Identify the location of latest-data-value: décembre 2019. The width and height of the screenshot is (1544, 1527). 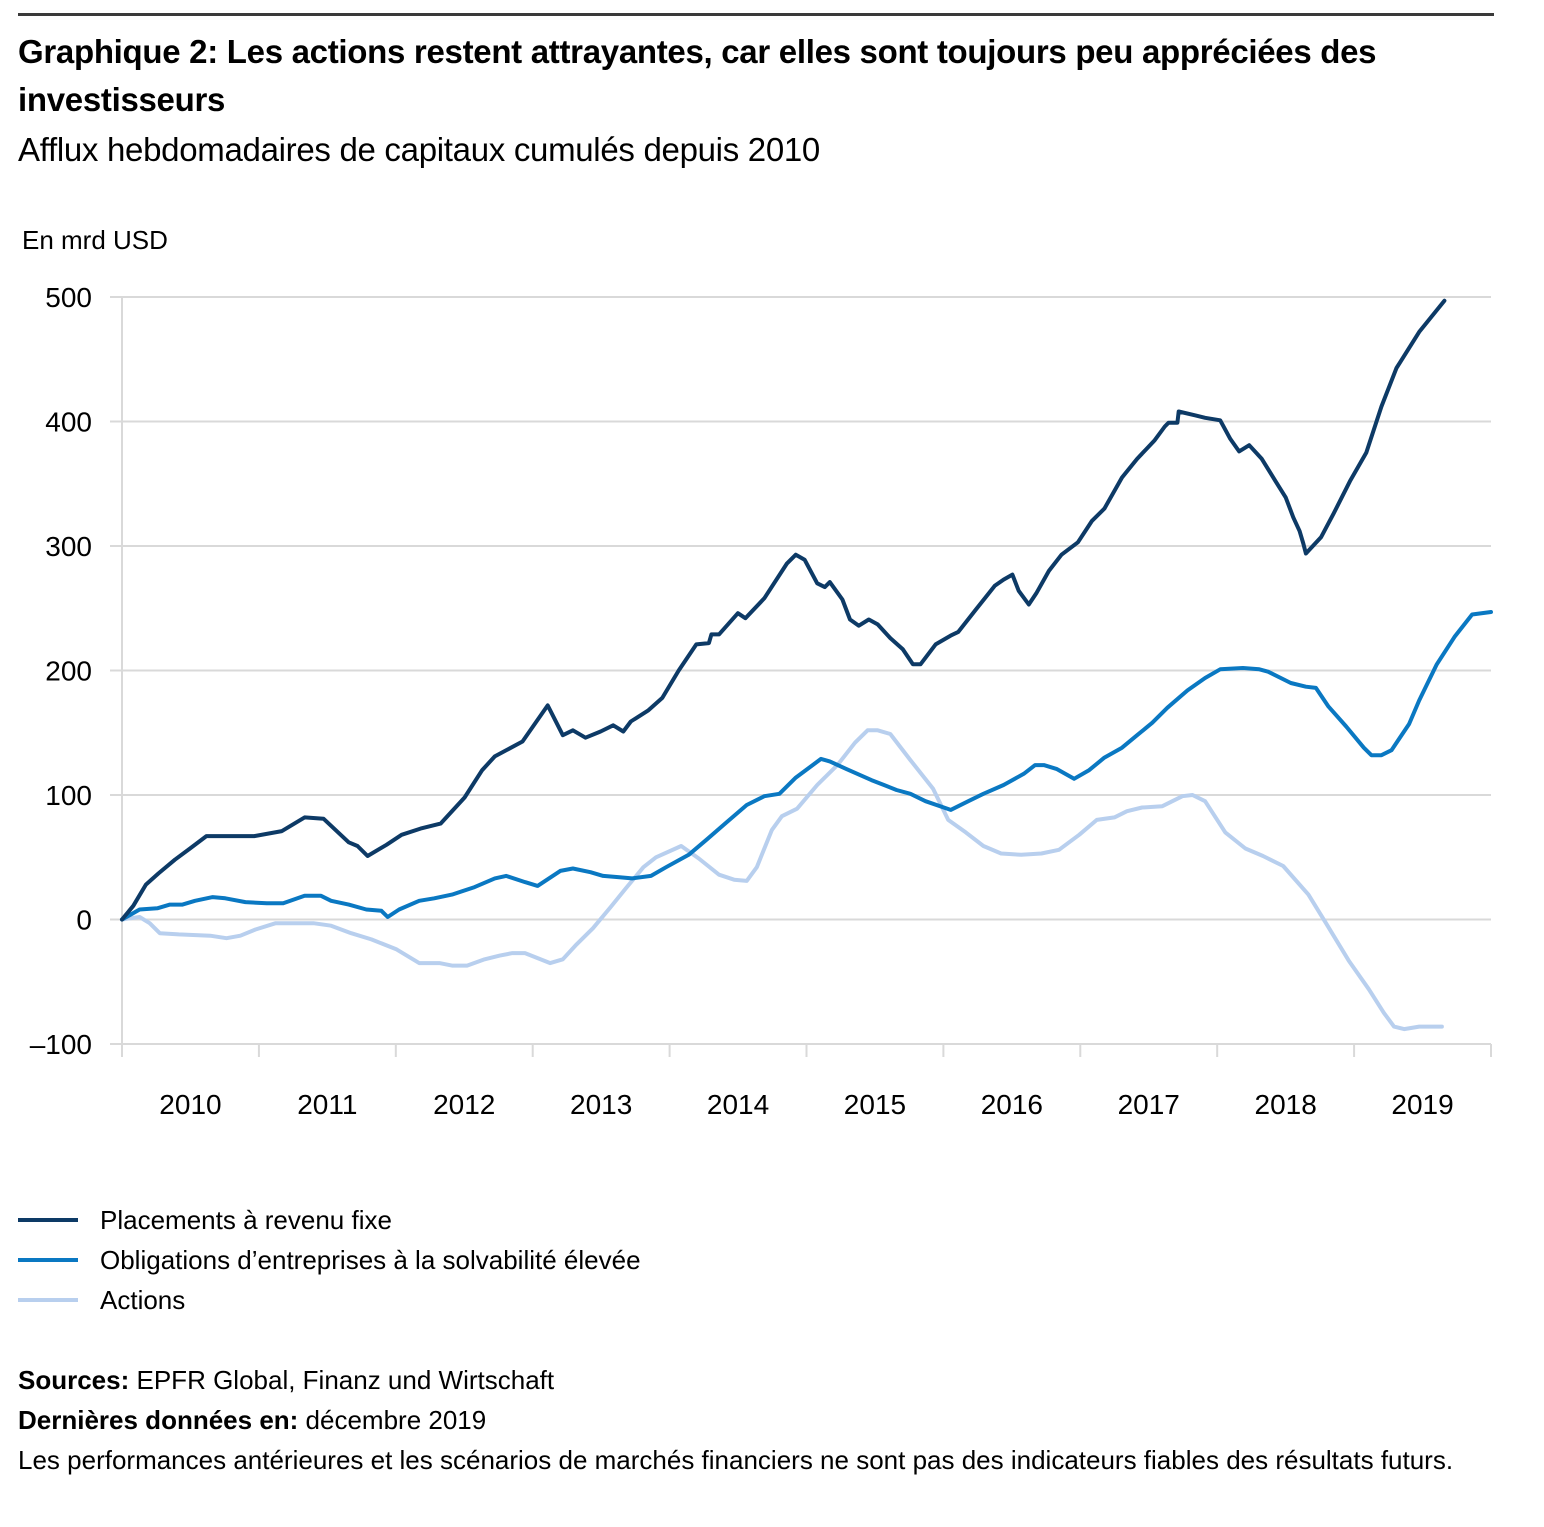
(396, 1420).